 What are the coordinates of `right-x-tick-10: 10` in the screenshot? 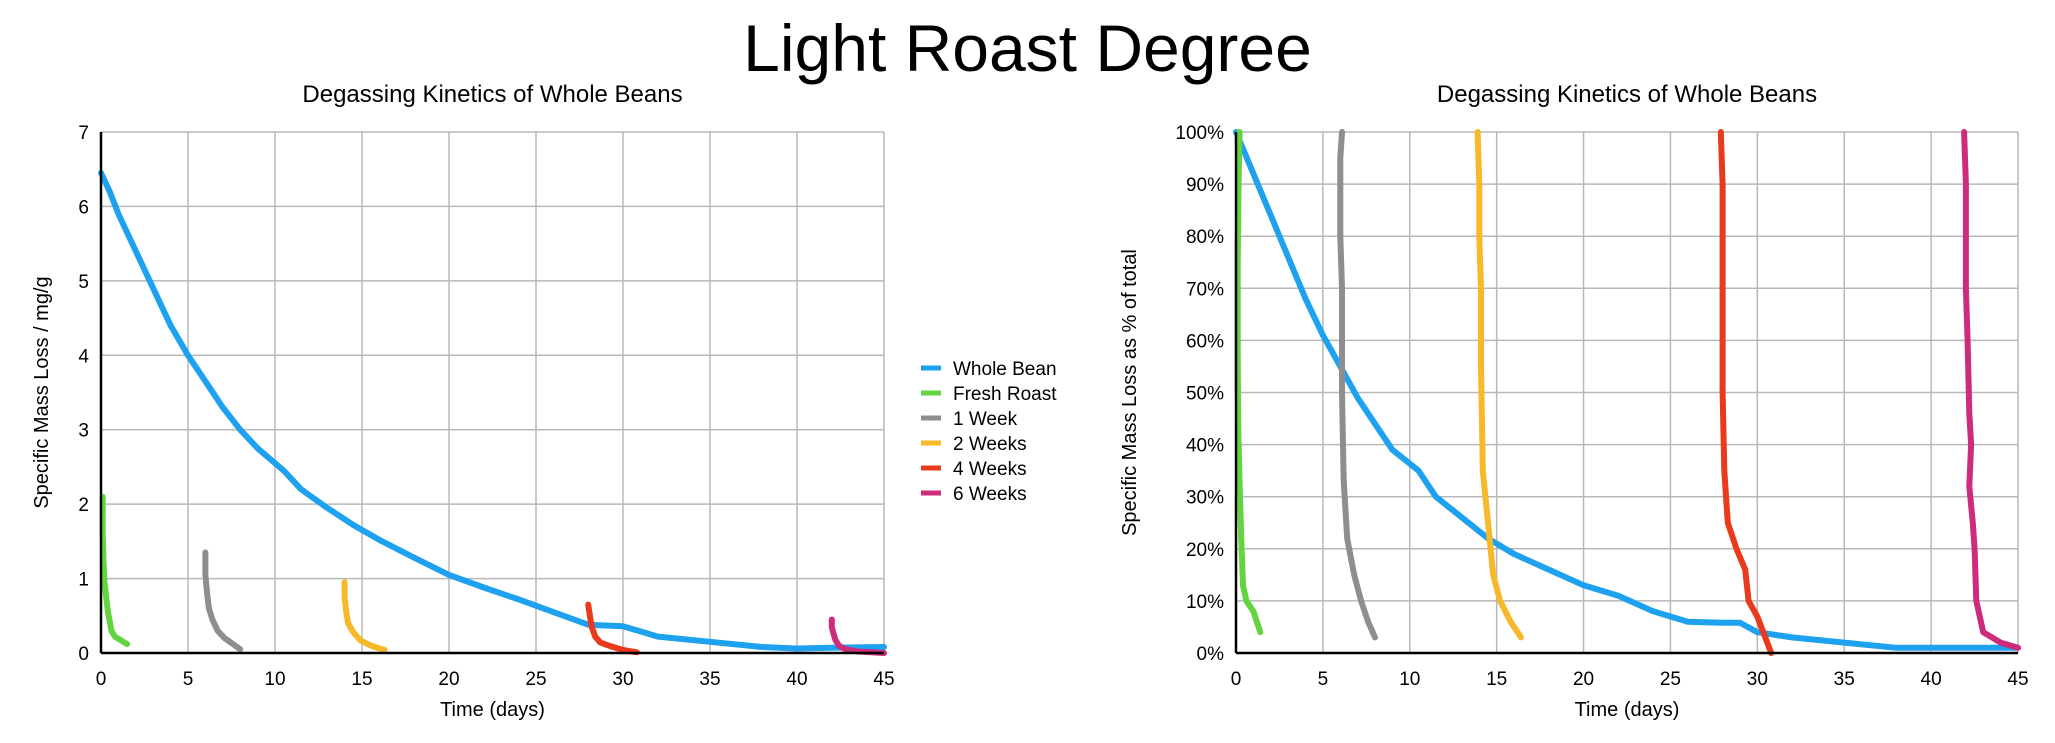 It's located at (1409, 679).